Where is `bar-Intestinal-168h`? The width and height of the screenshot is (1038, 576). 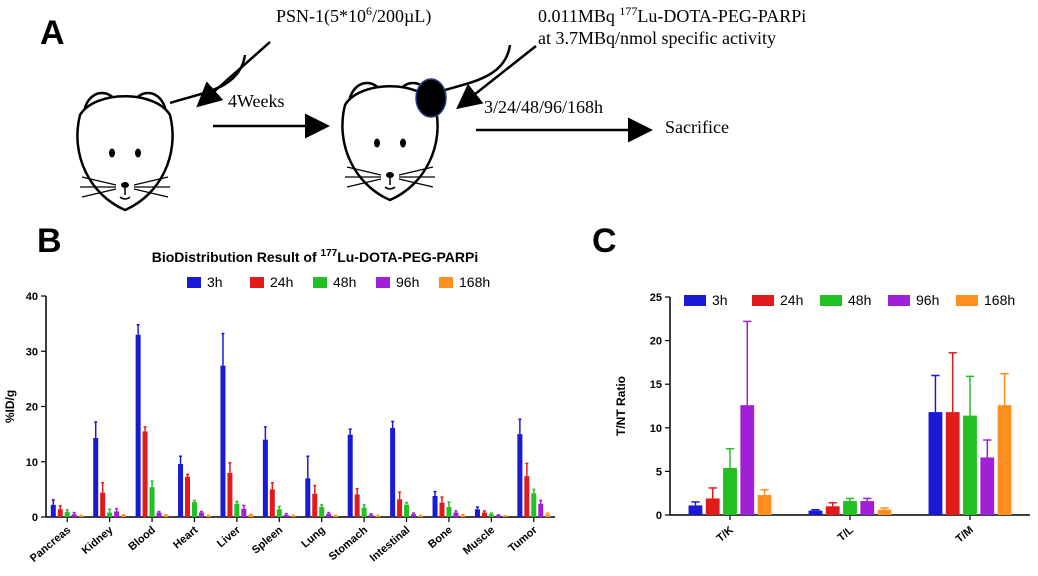 bar-Intestinal-168h is located at coordinates (420, 516).